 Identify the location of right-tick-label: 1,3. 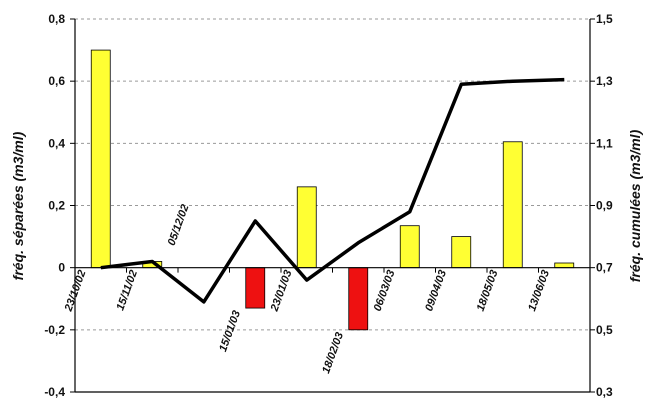
(604, 81).